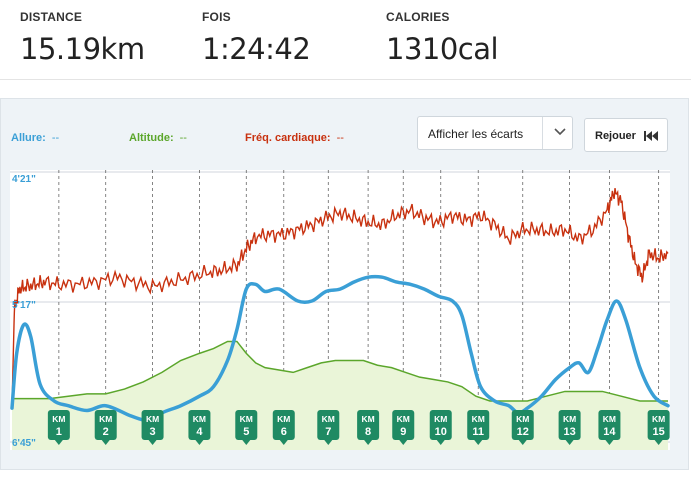  Describe the element at coordinates (284, 432) in the screenshot. I see `km-marker-number-6: 6` at that location.